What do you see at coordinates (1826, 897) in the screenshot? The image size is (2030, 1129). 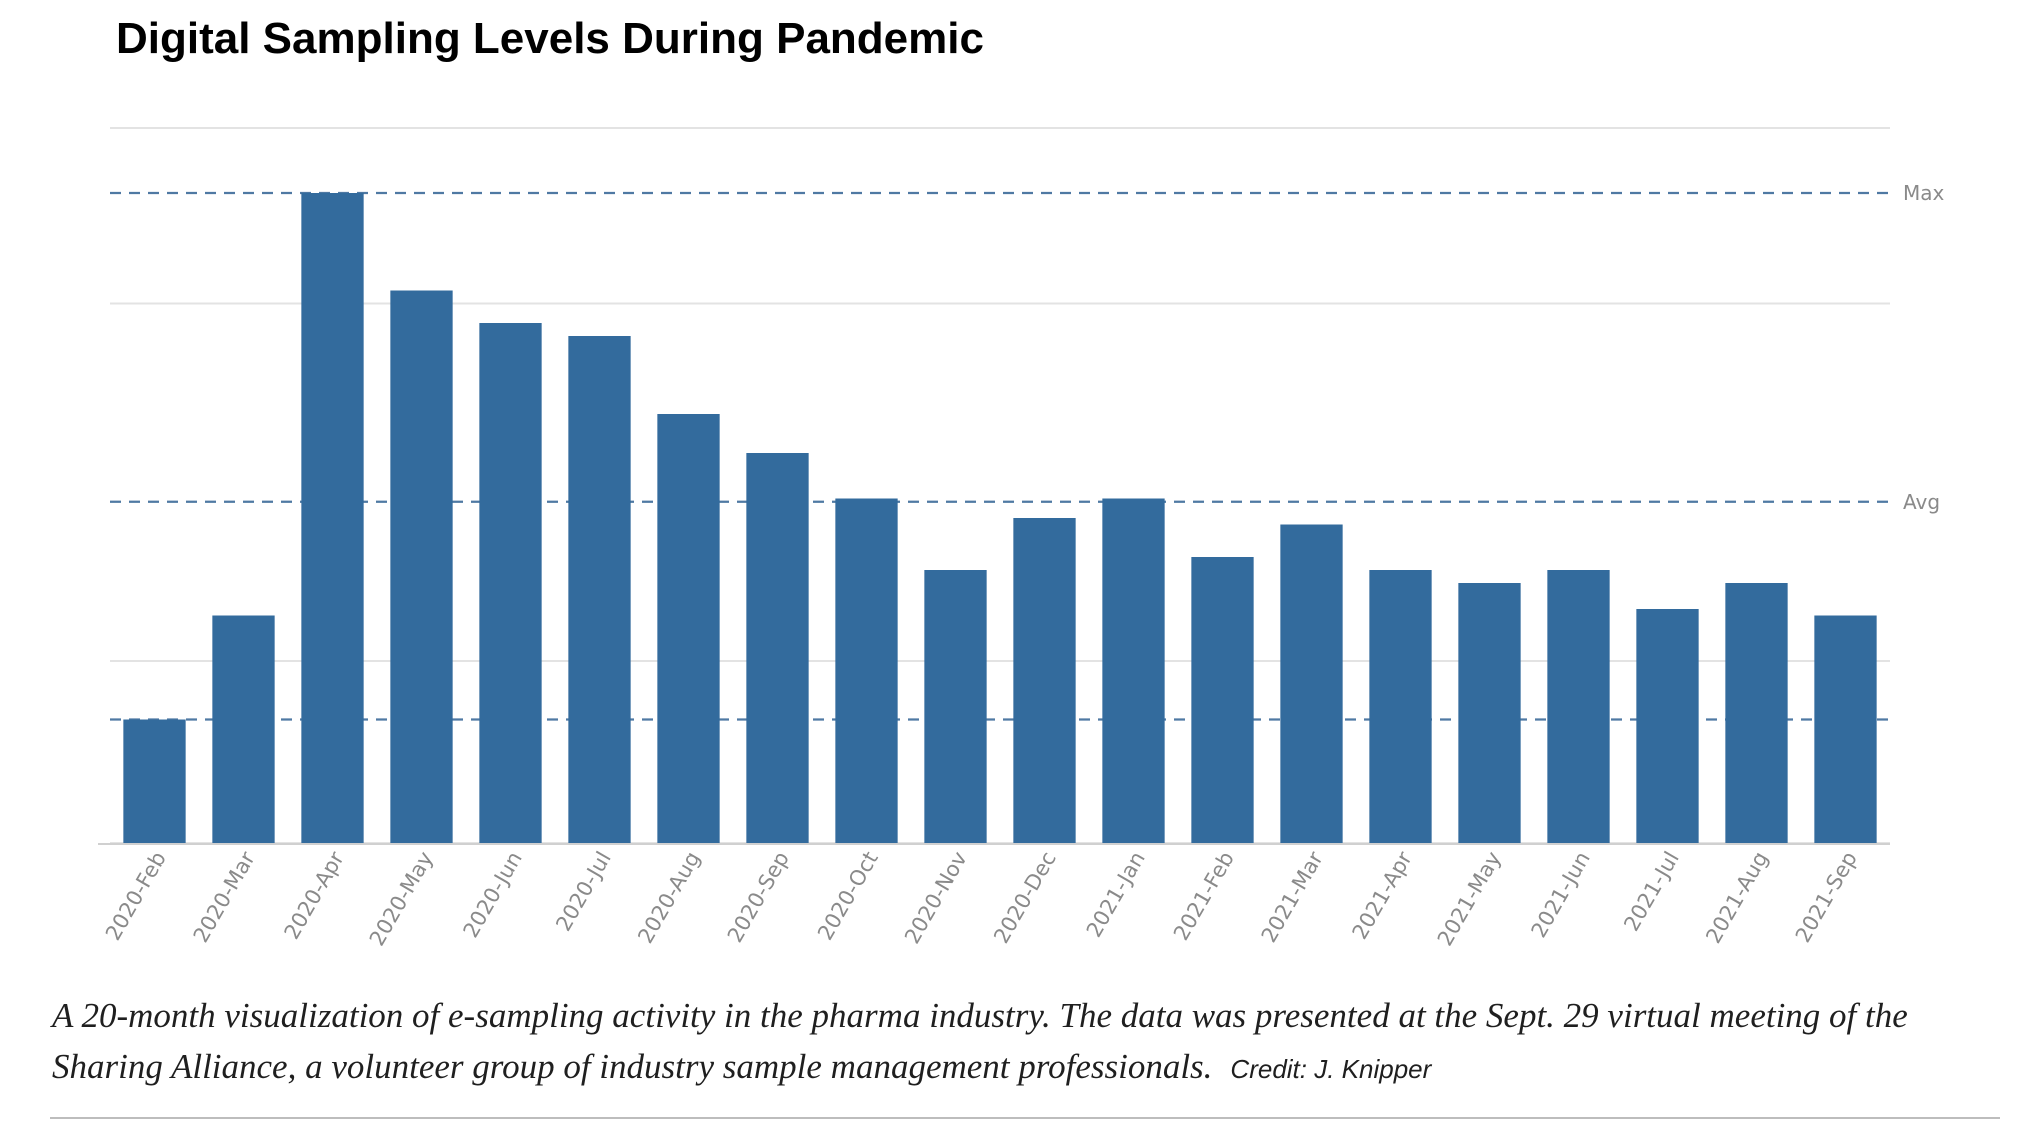 I see `x-tick-label: 2021-Sep` at bounding box center [1826, 897].